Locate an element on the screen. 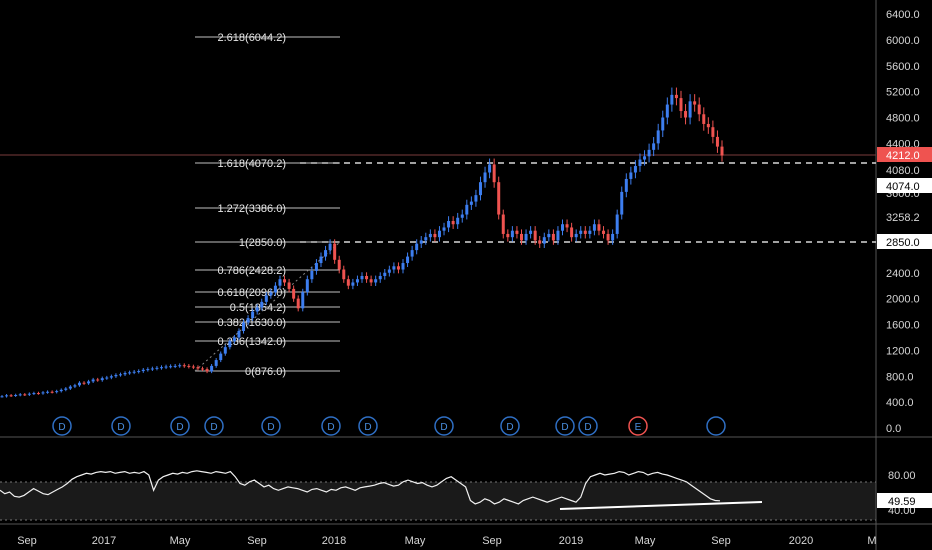 The image size is (932, 550). fib-level-label: 0(876.0) is located at coordinates (265, 372).